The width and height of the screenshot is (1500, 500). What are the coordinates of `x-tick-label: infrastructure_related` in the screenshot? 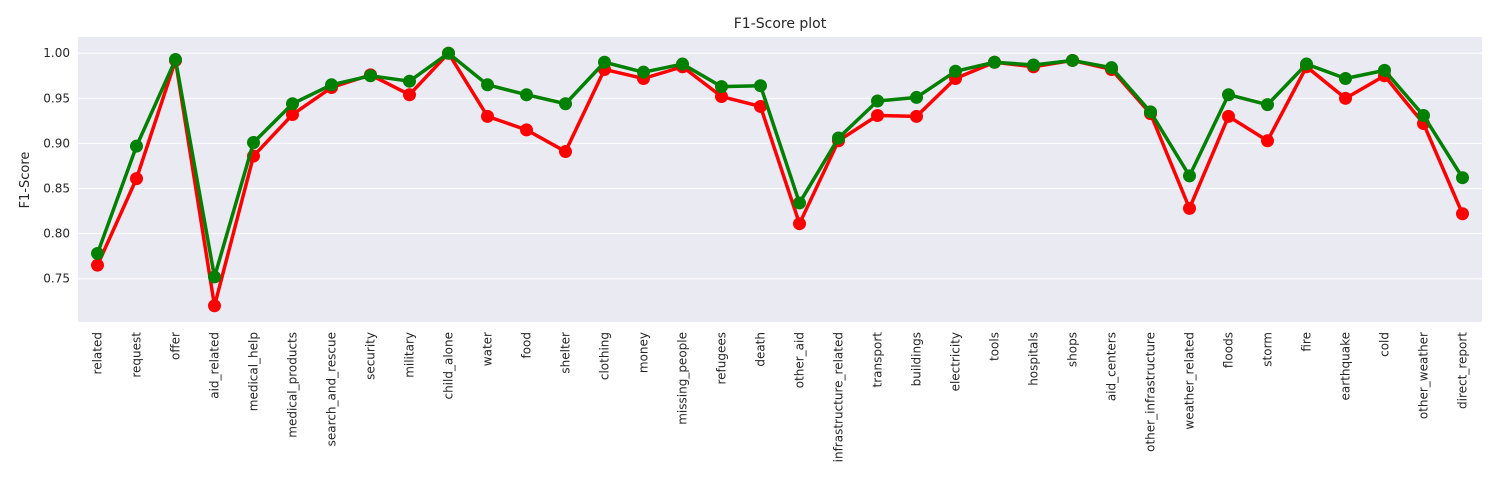 It's located at (839, 397).